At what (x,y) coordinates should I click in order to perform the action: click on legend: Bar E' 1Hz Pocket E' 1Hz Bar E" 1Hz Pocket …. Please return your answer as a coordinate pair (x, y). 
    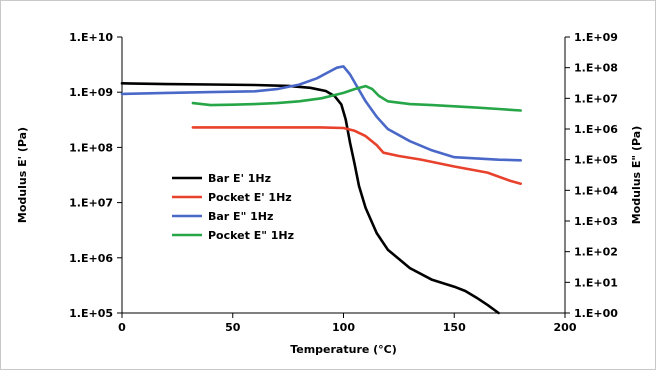
    Looking at the image, I should click on (233, 207).